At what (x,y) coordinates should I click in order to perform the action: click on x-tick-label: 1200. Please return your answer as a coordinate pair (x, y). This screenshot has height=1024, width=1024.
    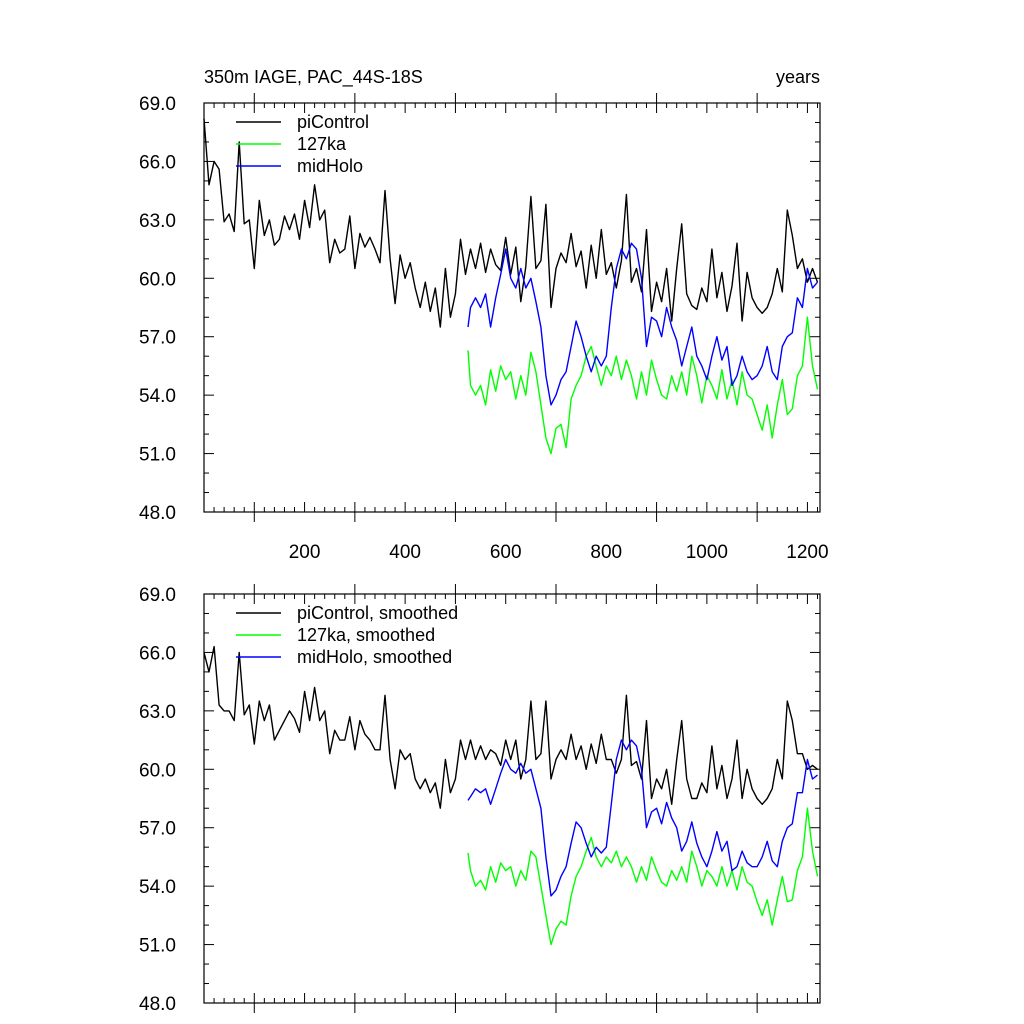
    Looking at the image, I should click on (807, 552).